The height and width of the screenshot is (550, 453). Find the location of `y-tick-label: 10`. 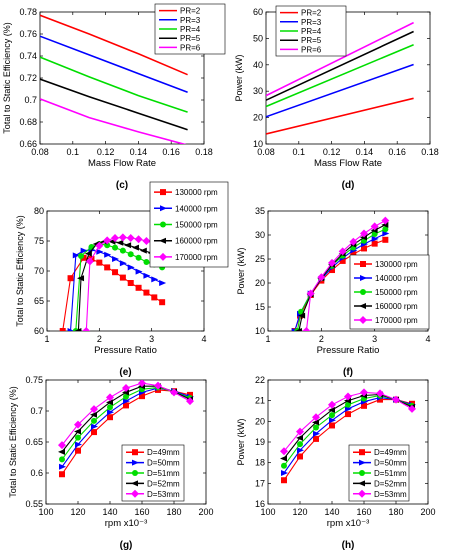

y-tick-label: 10 is located at coordinates (260, 331).